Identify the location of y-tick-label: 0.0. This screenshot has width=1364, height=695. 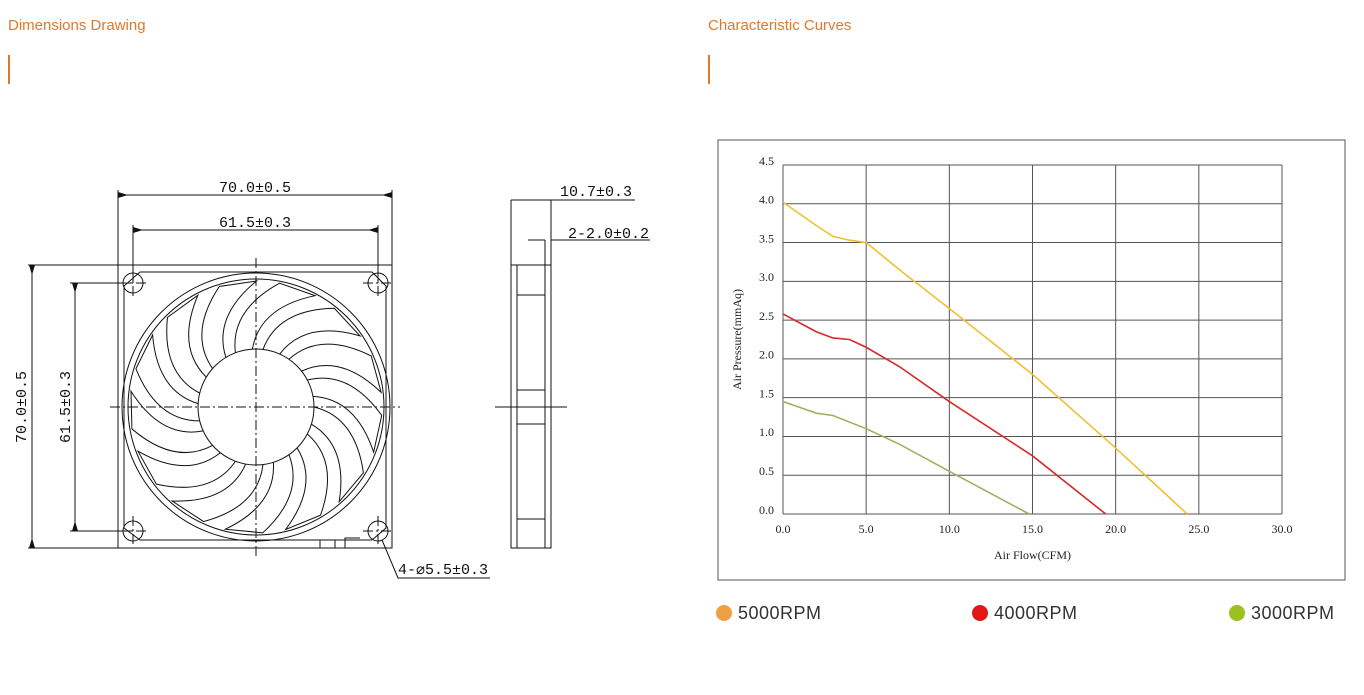
(766, 510).